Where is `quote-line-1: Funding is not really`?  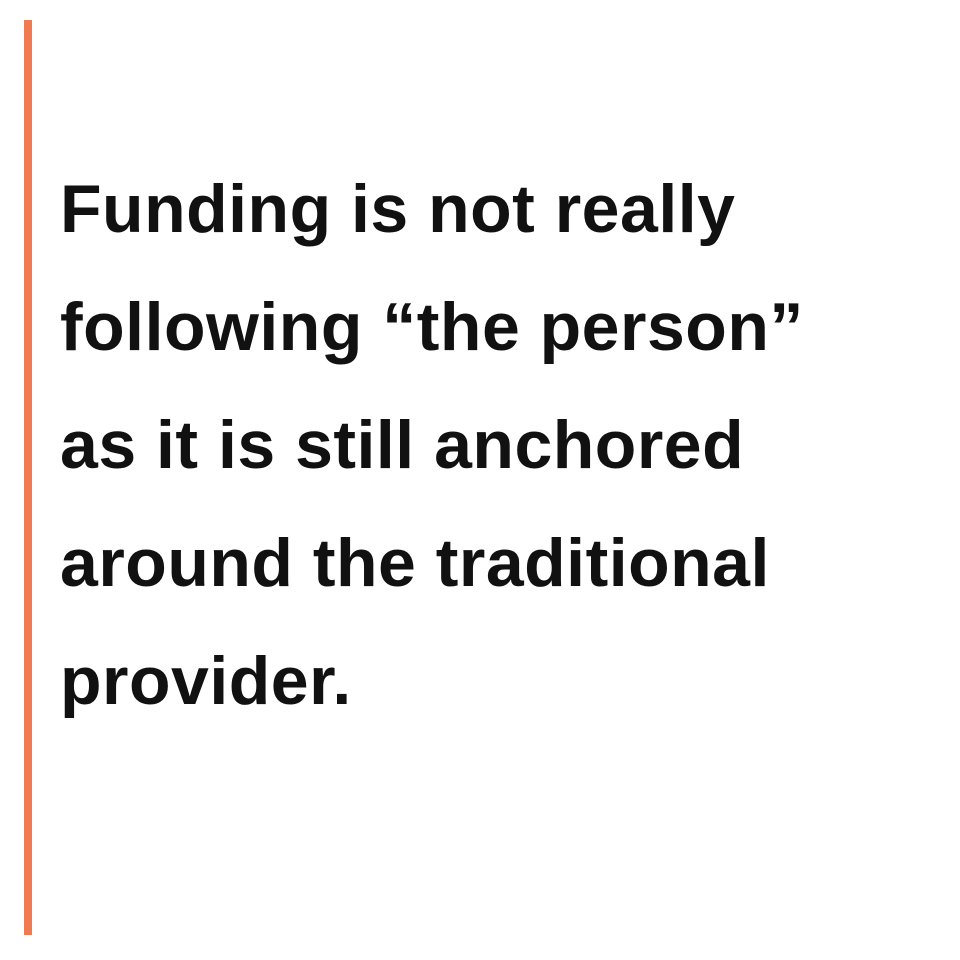
quote-line-1: Funding is not really is located at coordinates (398, 209).